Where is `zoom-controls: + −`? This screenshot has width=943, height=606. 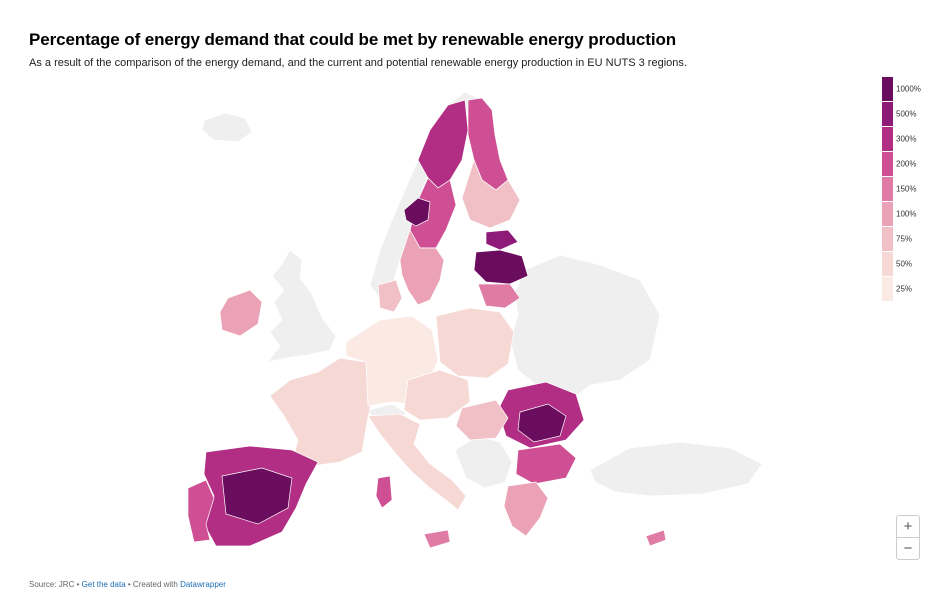 zoom-controls: + − is located at coordinates (908, 537).